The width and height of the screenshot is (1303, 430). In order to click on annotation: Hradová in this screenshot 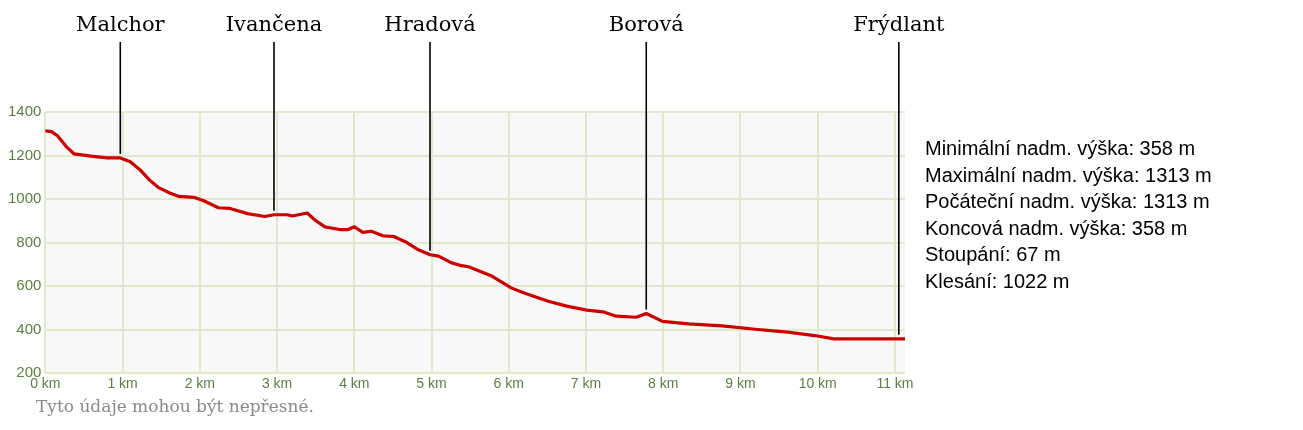, I will do `click(430, 24)`.